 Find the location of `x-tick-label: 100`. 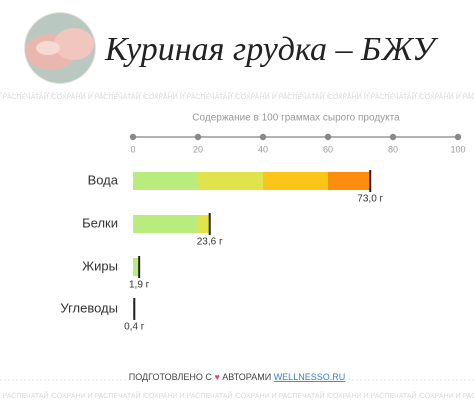

x-tick-label: 100 is located at coordinates (457, 149).